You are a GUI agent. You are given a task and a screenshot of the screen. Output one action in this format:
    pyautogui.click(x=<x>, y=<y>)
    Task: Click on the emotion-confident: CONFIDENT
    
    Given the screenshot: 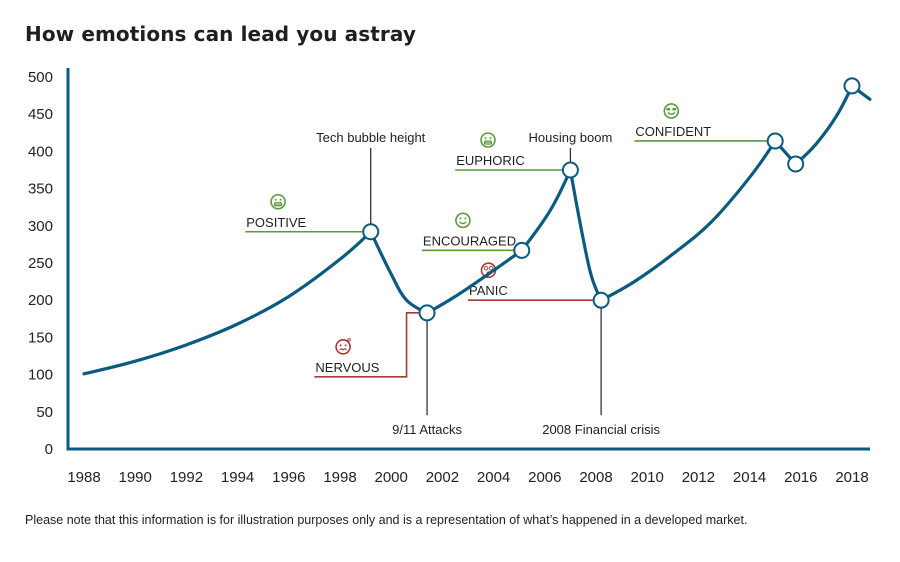 What is the action you would take?
    pyautogui.click(x=705, y=122)
    